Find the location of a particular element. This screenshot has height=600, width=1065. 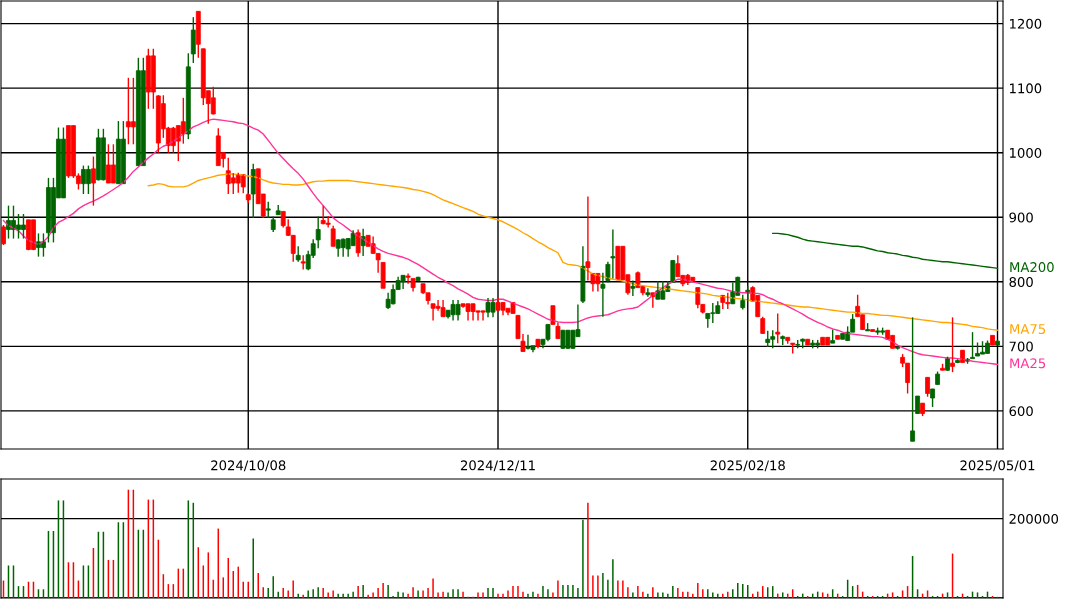

y-tick-label: 800 is located at coordinates (1021, 282).